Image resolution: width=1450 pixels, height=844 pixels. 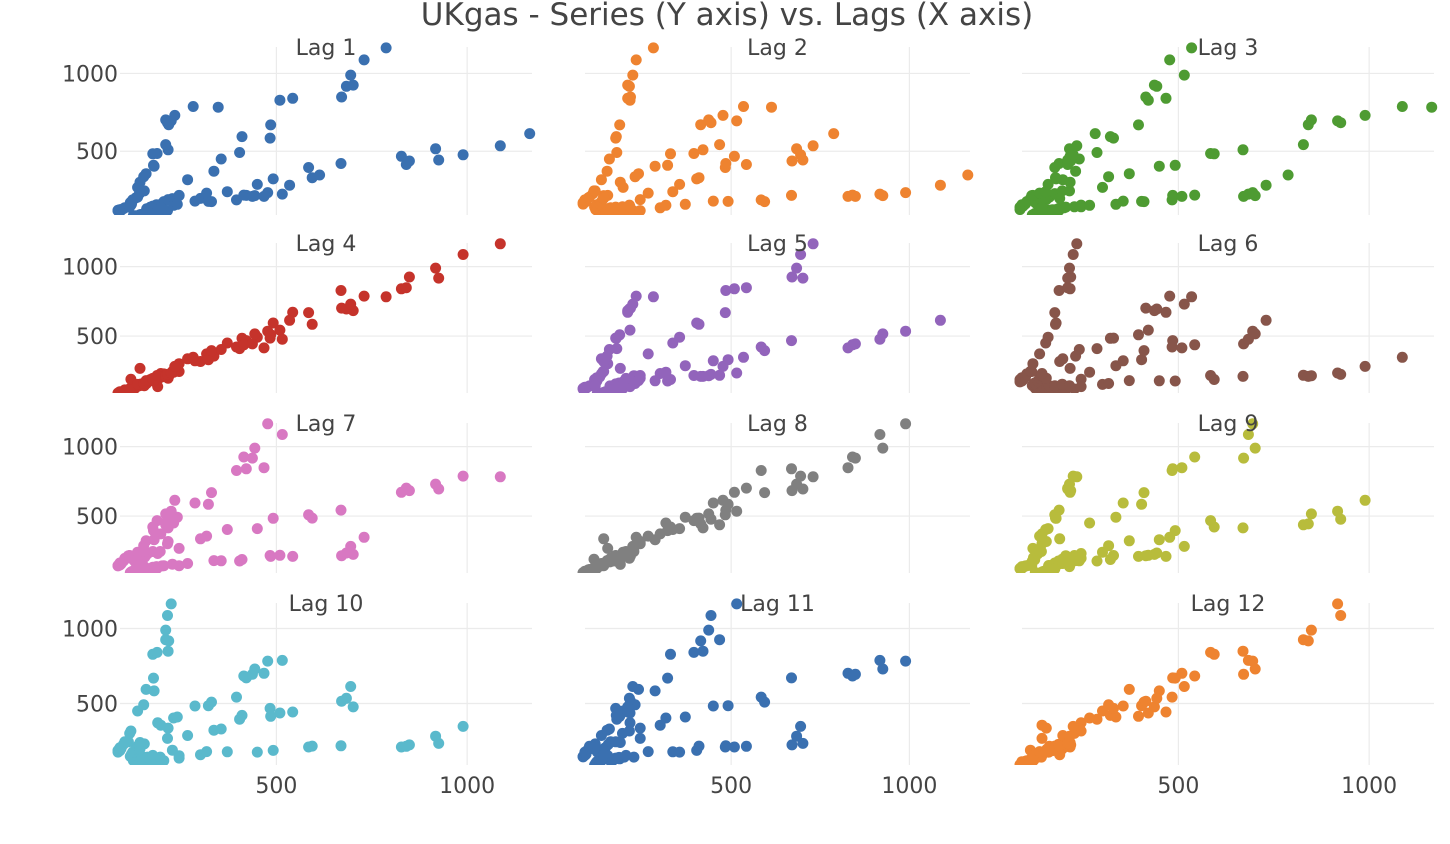 I want to click on subplot-lag-10: Lag 10 500 1000 500 1000, so click(x=297, y=695).